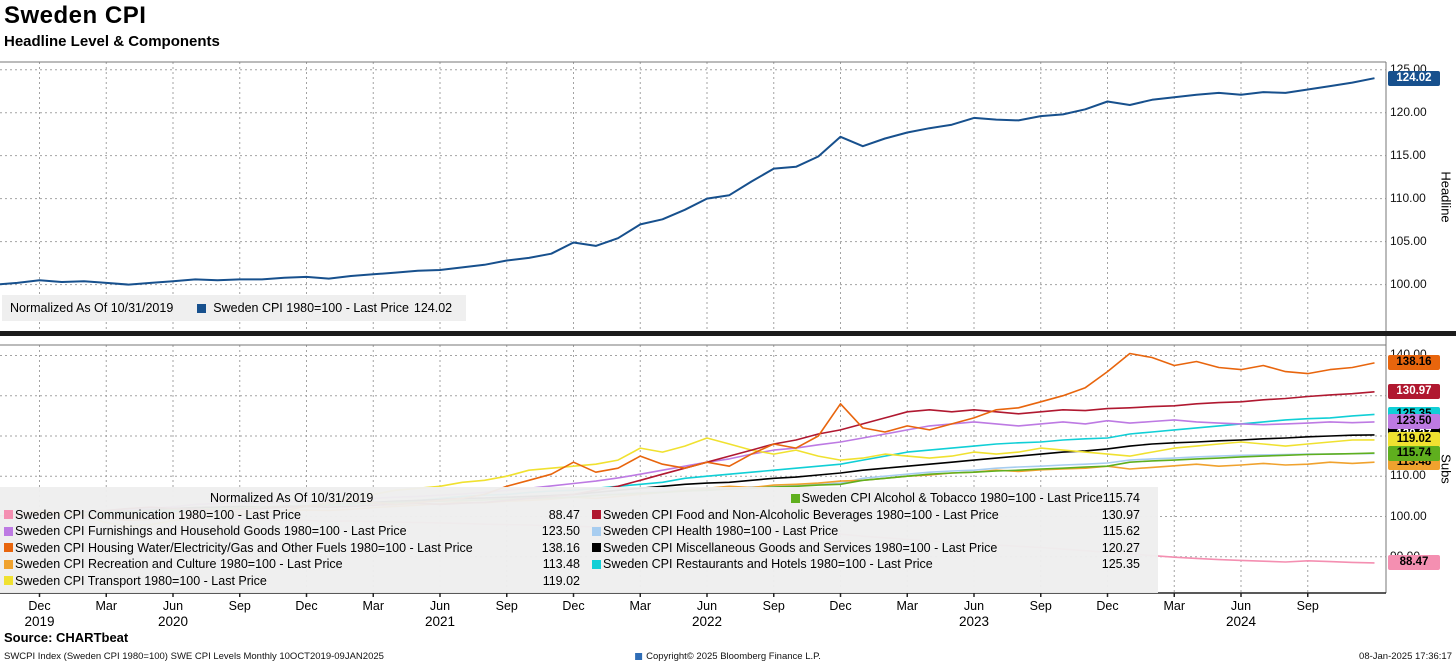 This screenshot has width=1456, height=665. I want to click on source-label: Source: CHARTbeat, so click(66, 637).